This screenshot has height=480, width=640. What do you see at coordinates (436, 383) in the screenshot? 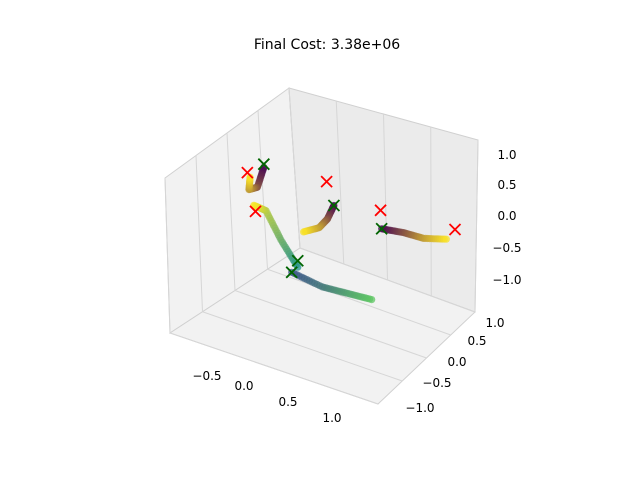
I see `y-tick-label: −0.5` at bounding box center [436, 383].